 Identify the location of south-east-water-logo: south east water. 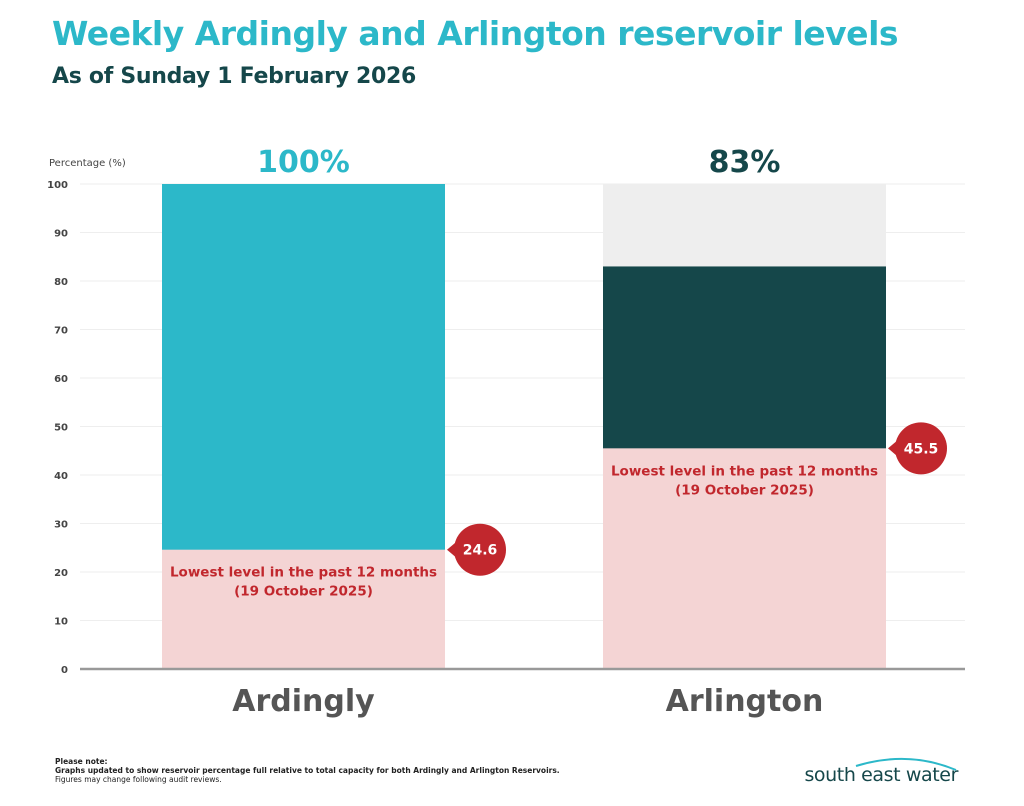
(873, 775).